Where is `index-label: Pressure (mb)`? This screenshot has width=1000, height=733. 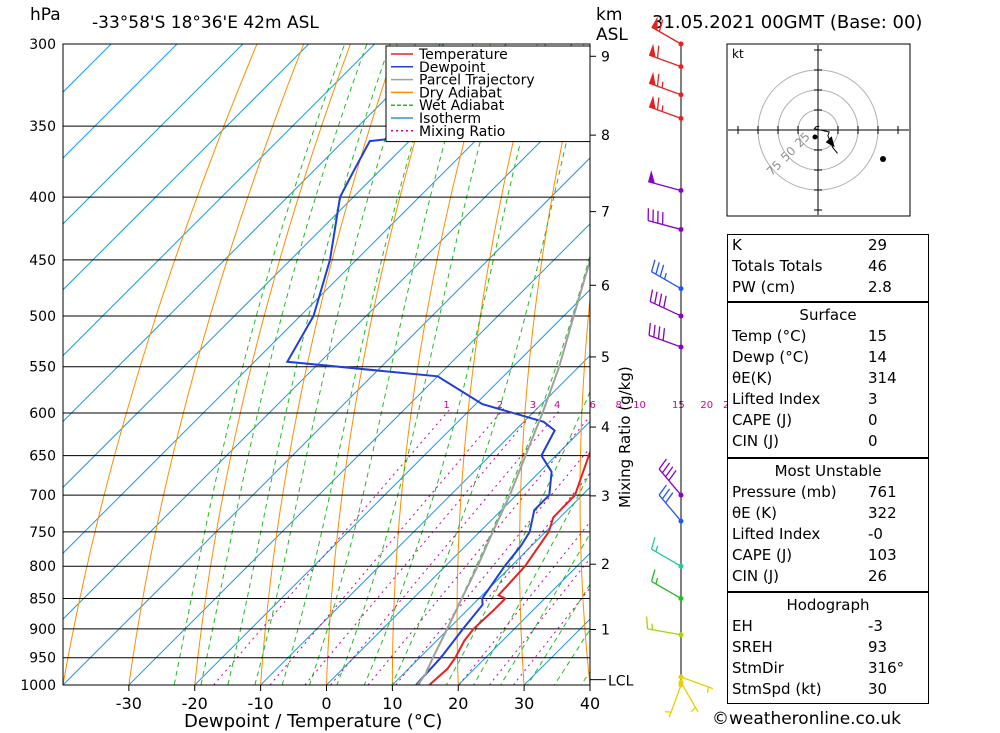
index-label: Pressure (mb) is located at coordinates (784, 492).